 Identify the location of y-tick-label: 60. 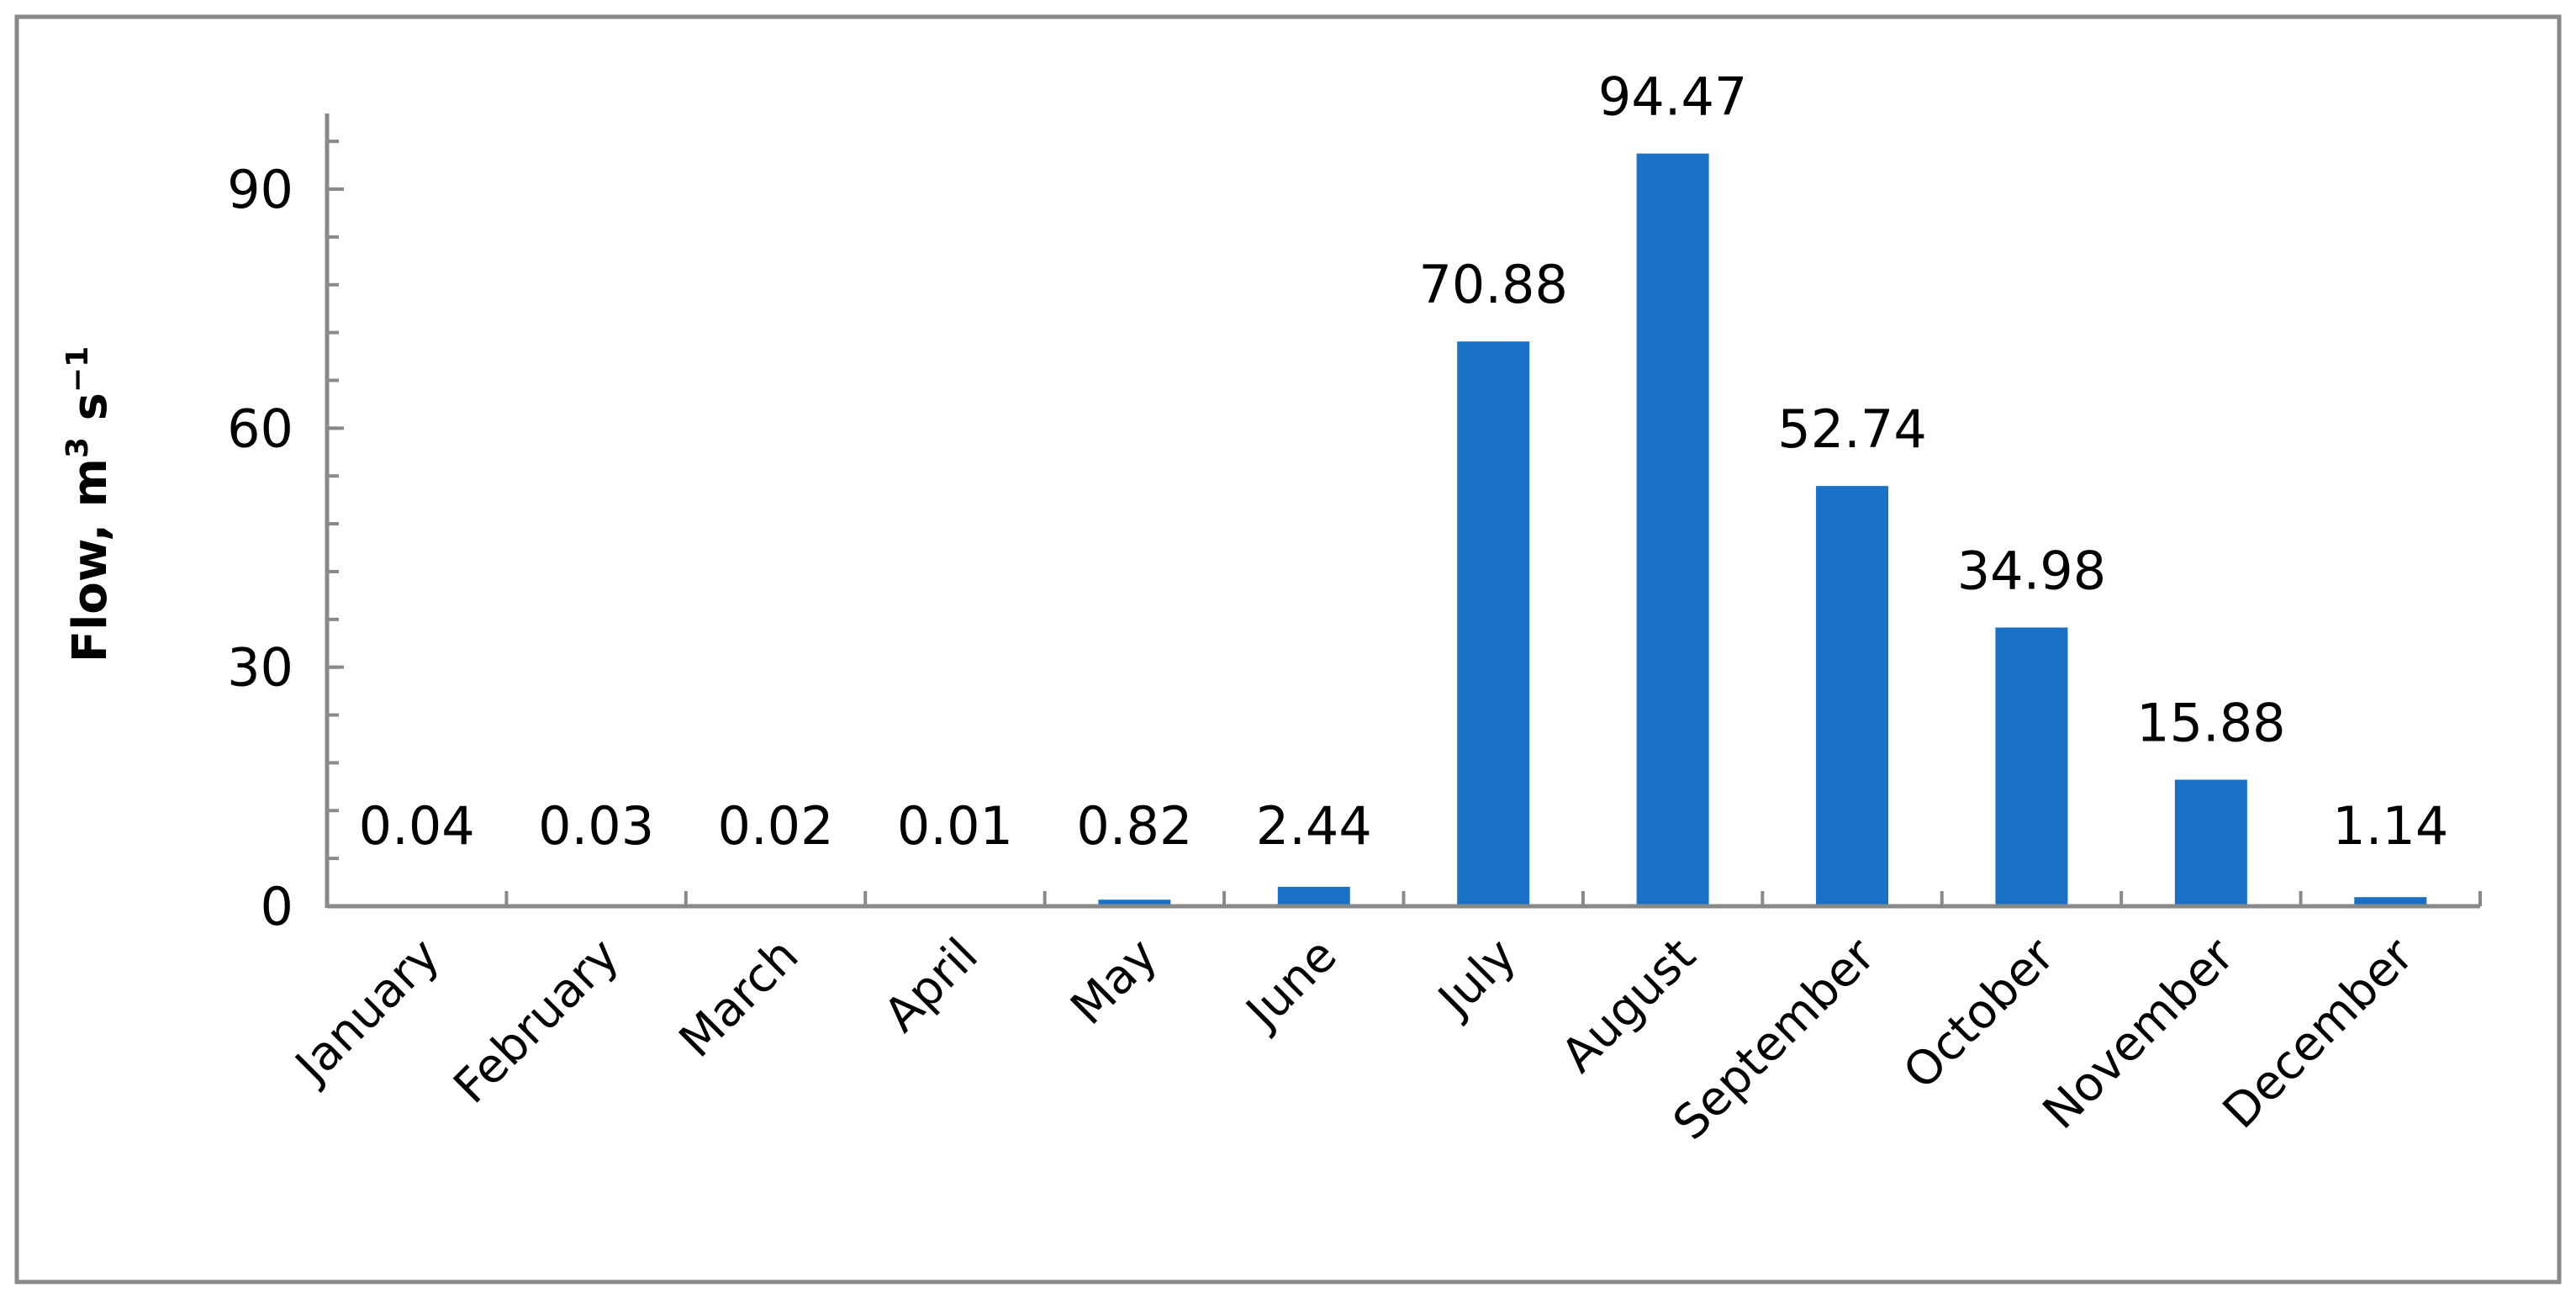
(260, 428).